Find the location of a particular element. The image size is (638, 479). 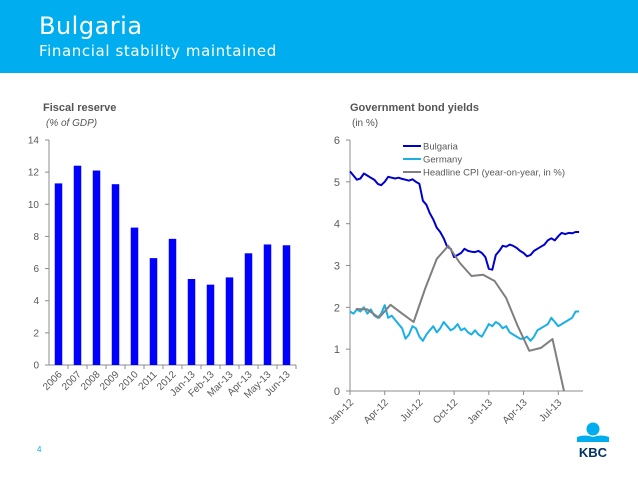

x-tick-label: 2008 is located at coordinates (91, 381).